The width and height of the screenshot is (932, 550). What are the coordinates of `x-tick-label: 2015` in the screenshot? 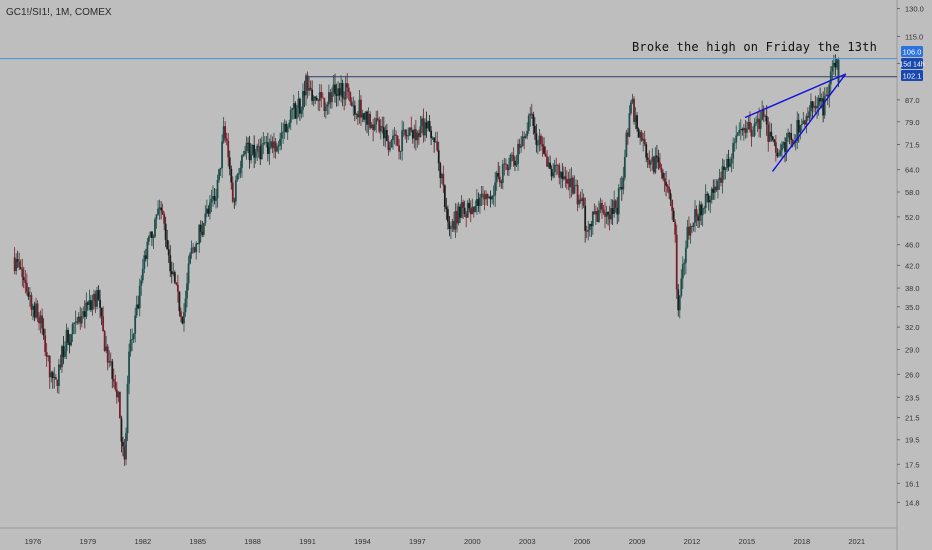 It's located at (747, 541).